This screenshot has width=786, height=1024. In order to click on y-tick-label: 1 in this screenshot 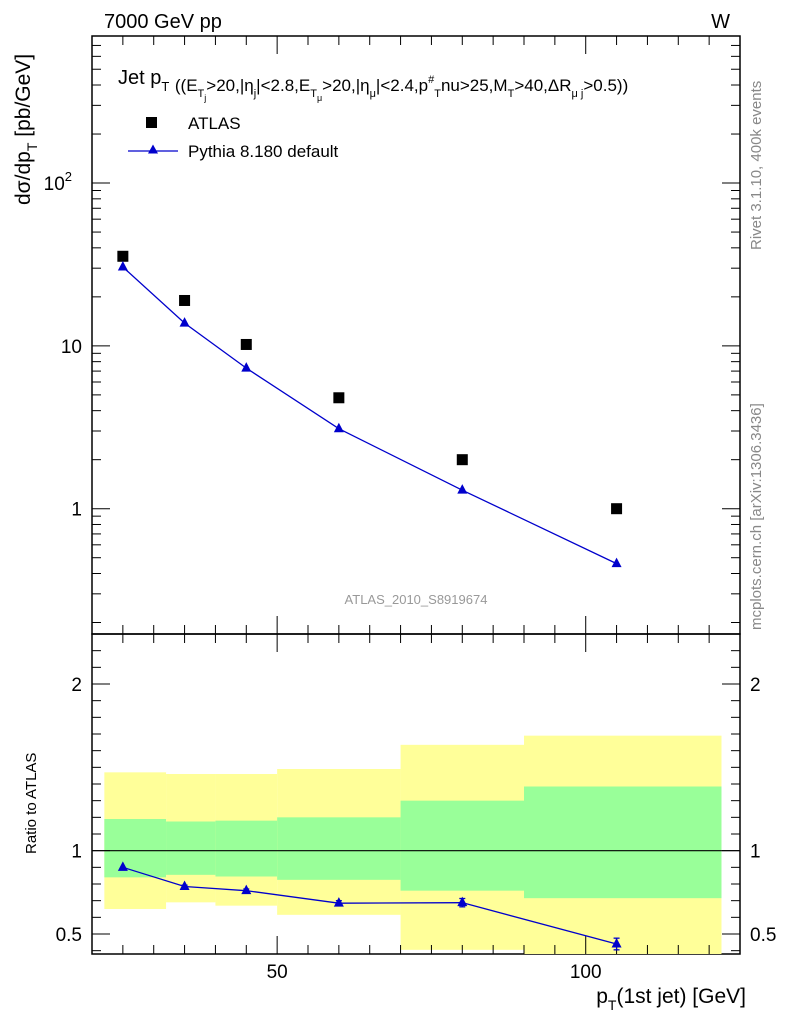, I will do `click(76, 510)`.